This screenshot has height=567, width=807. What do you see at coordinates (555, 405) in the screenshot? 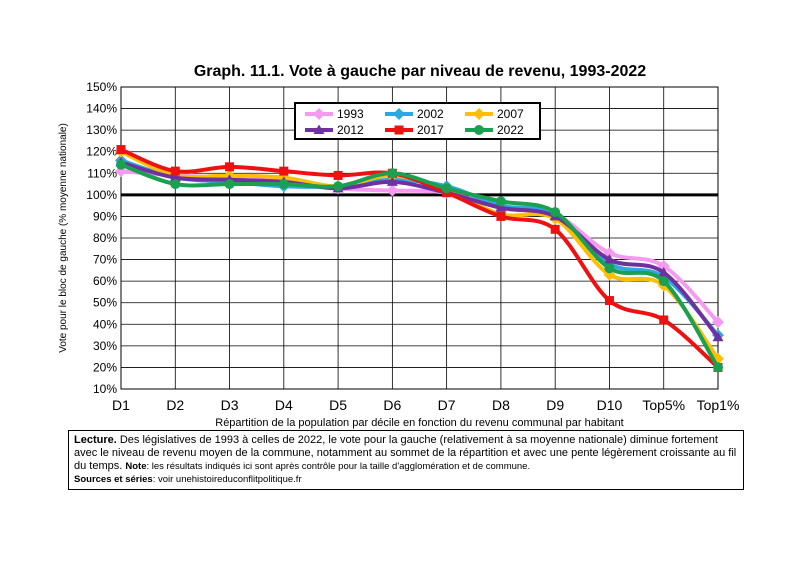
I see `x-tick-label: D9` at bounding box center [555, 405].